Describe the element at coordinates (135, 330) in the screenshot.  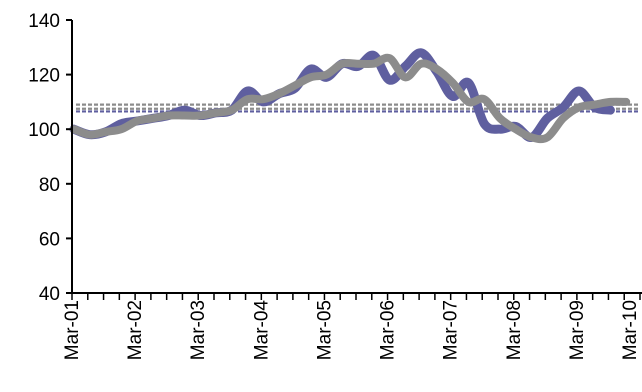
I see `x-tick-label: Mar-02` at that location.